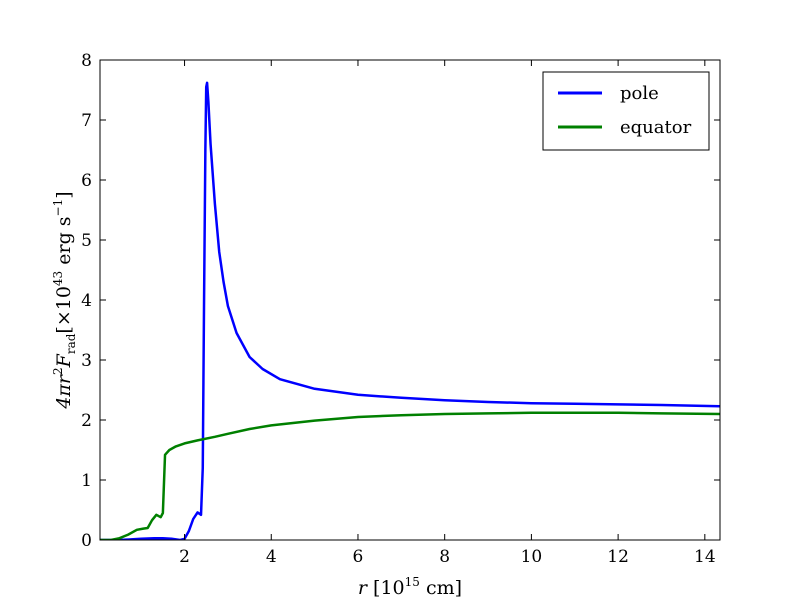 Image resolution: width=800 pixels, height=600 pixels. I want to click on y-tick-label: 8, so click(86, 61).